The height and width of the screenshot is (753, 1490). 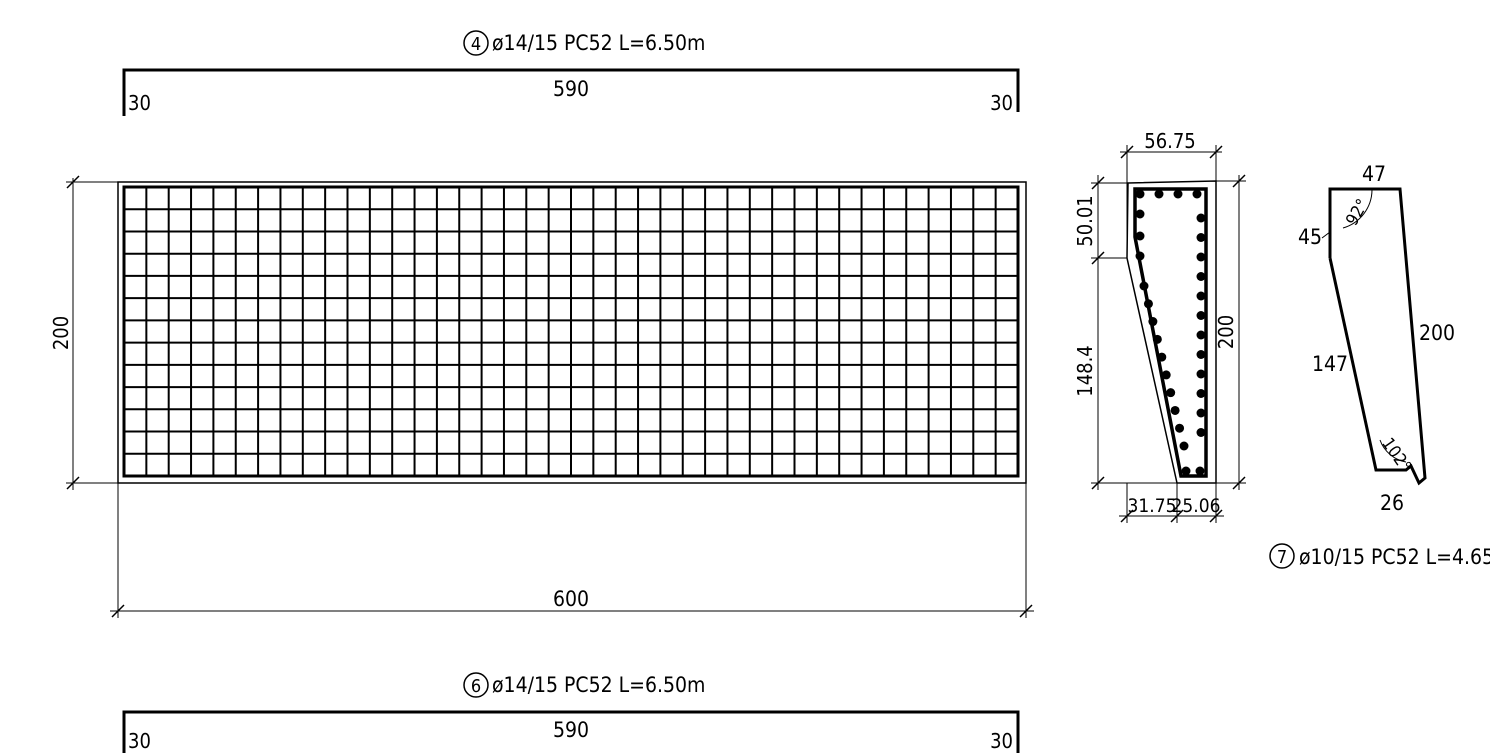 What do you see at coordinates (1392, 503) in the screenshot?
I see `bar-7-bottom: 26` at bounding box center [1392, 503].